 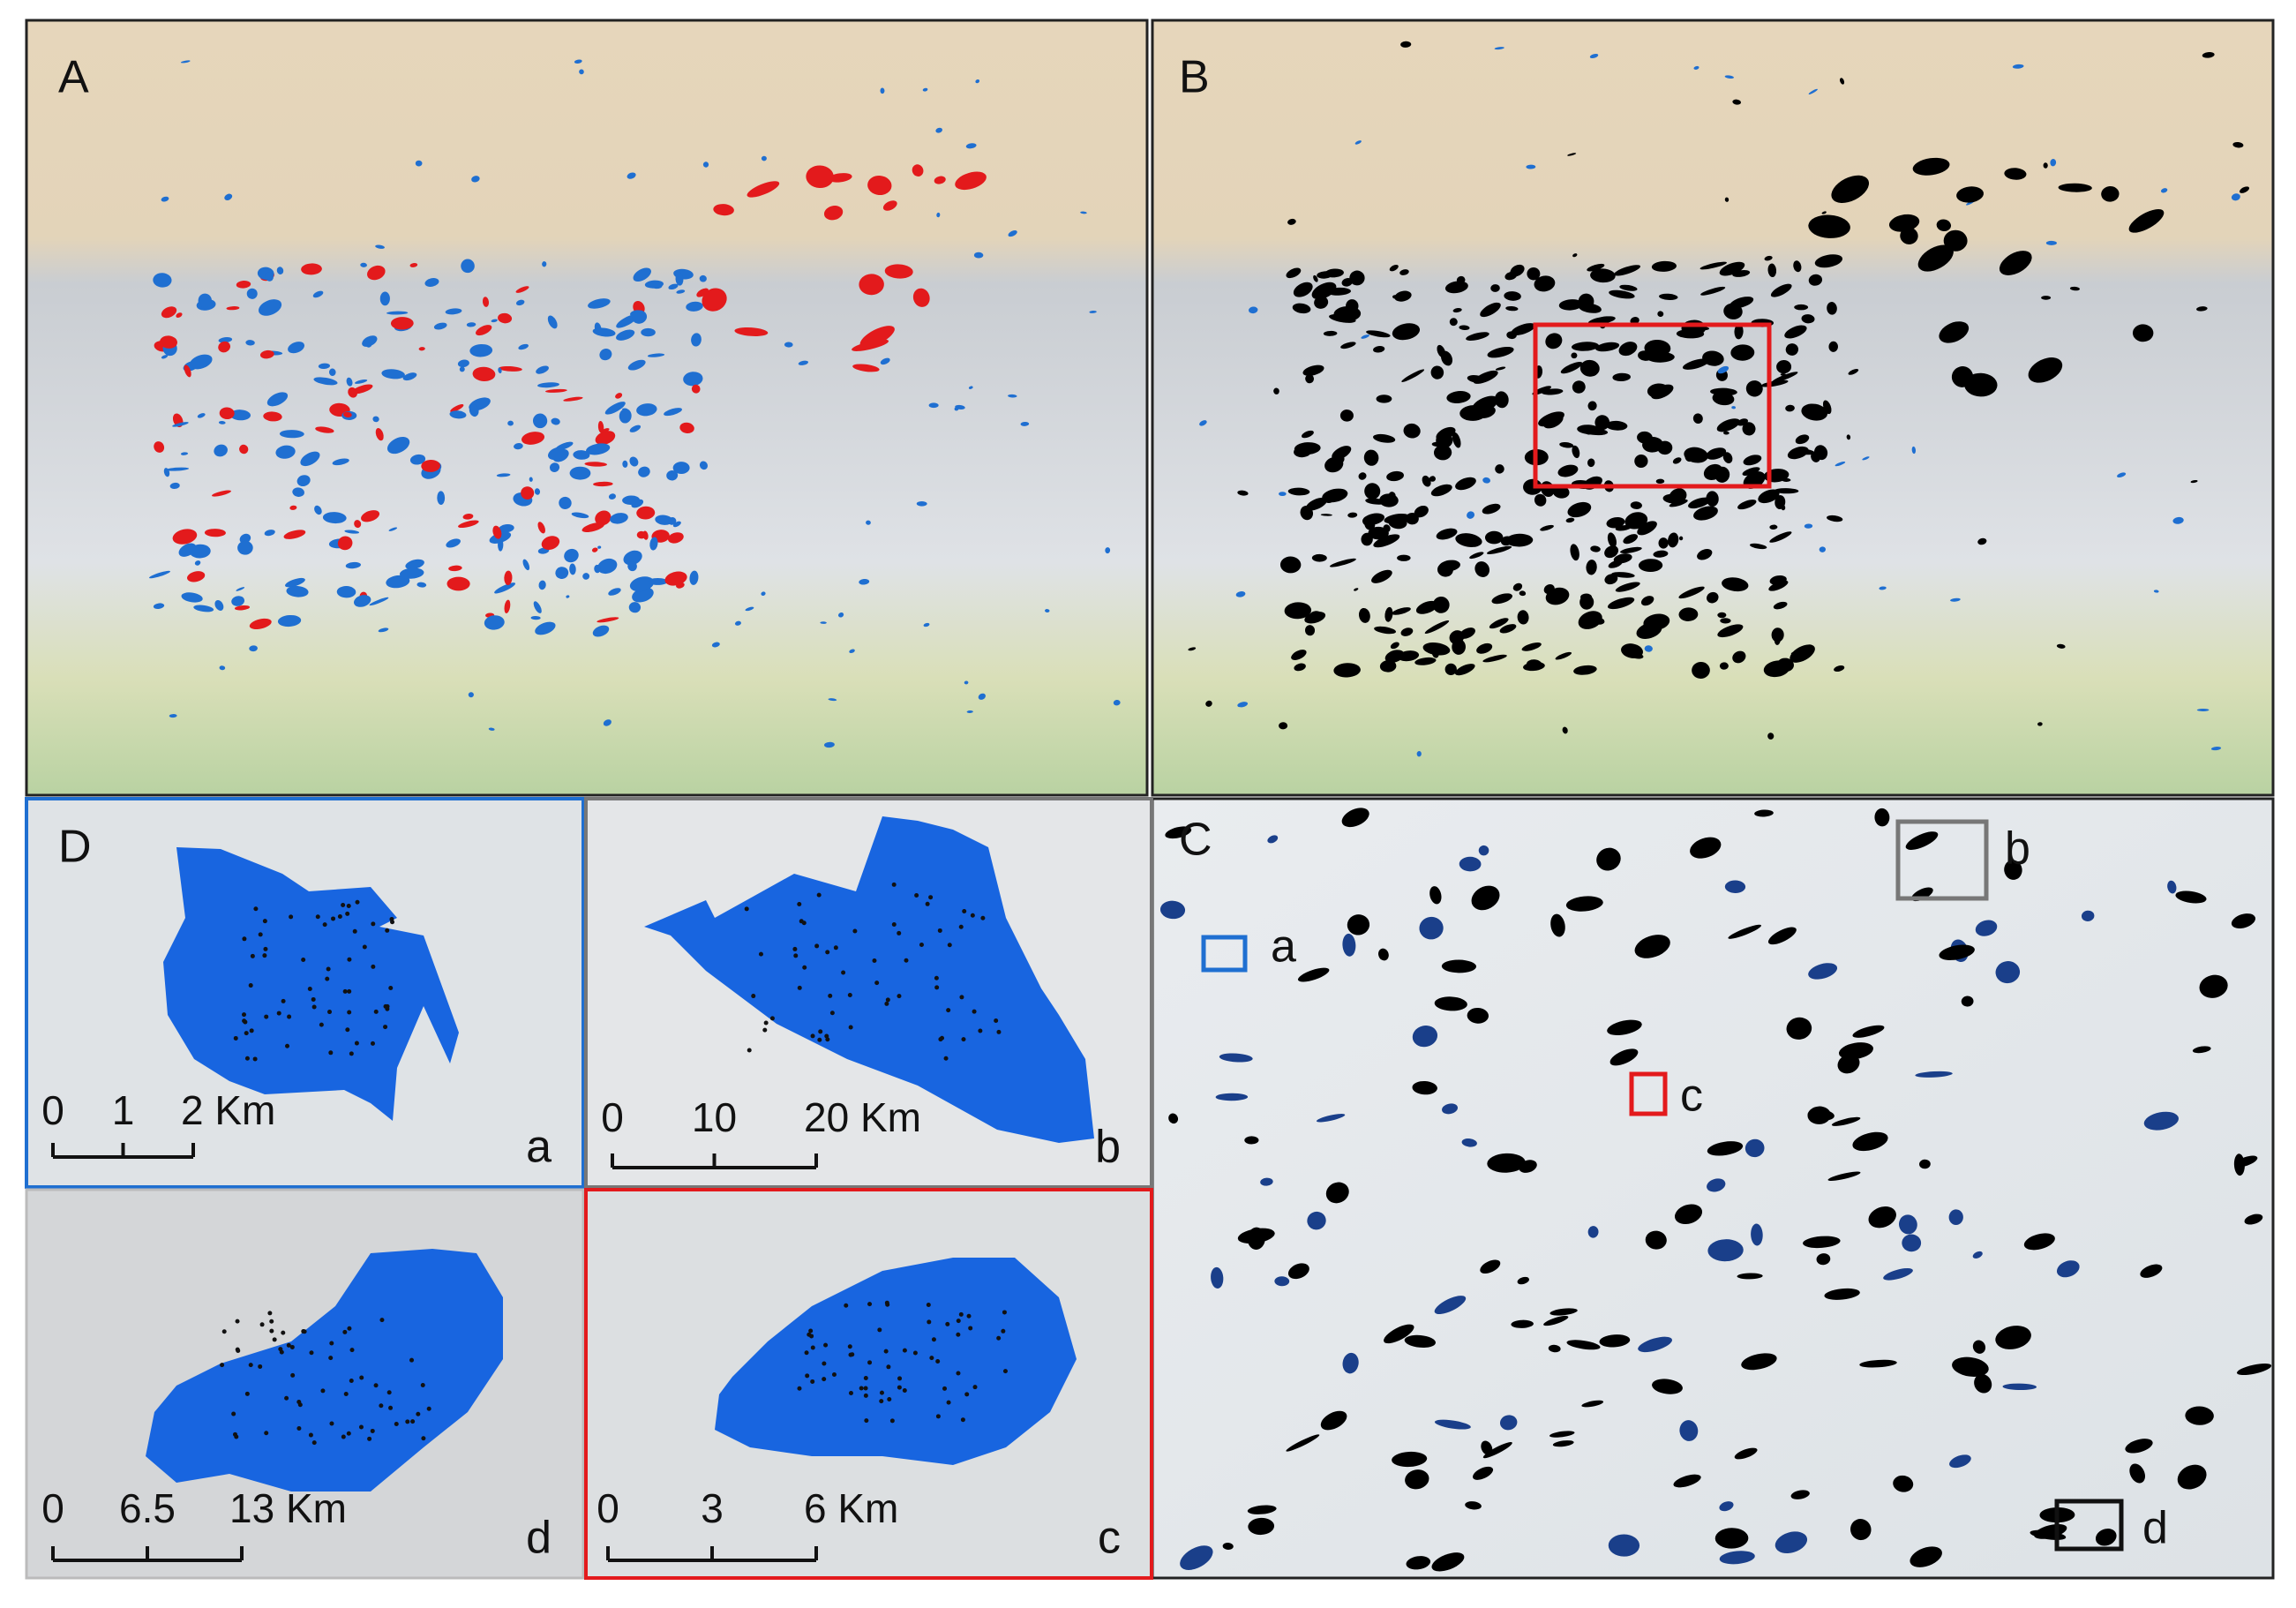 What do you see at coordinates (73, 77) in the screenshot?
I see `panel-label: A` at bounding box center [73, 77].